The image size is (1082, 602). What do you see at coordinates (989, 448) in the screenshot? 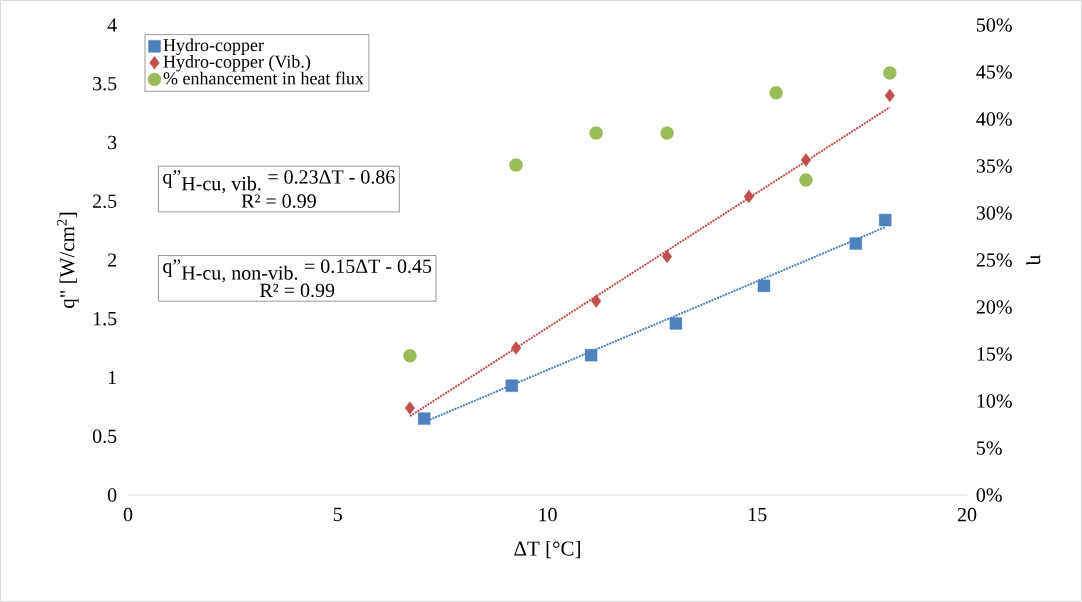
I see `y2-tick-label: 5%` at bounding box center [989, 448].